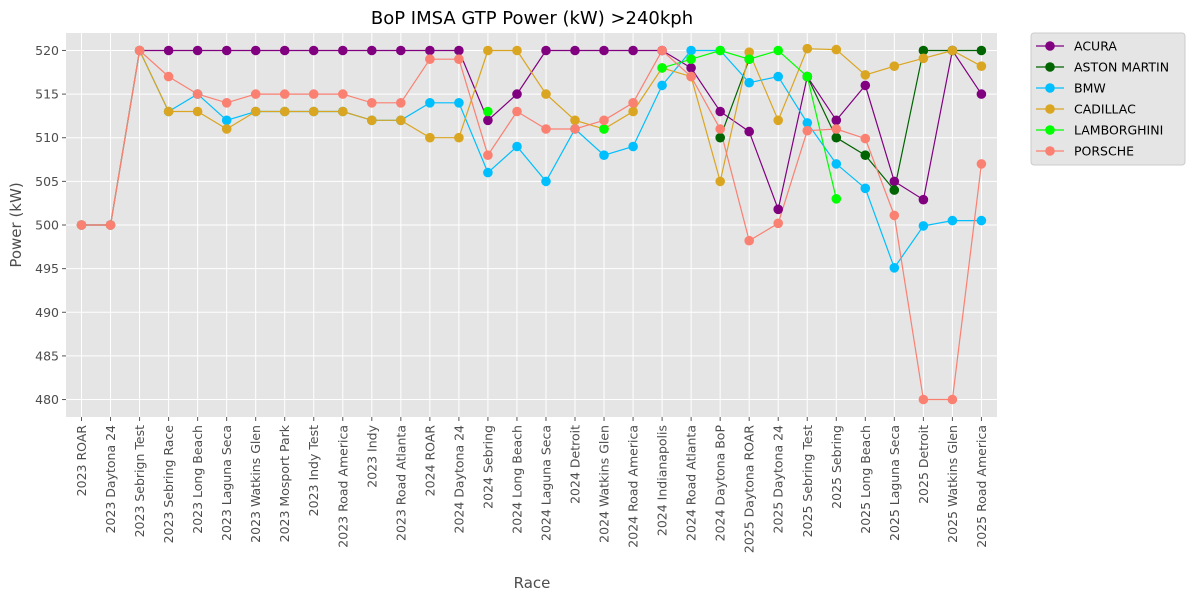  Describe the element at coordinates (47, 399) in the screenshot. I see `y-tick-label: 480` at that location.